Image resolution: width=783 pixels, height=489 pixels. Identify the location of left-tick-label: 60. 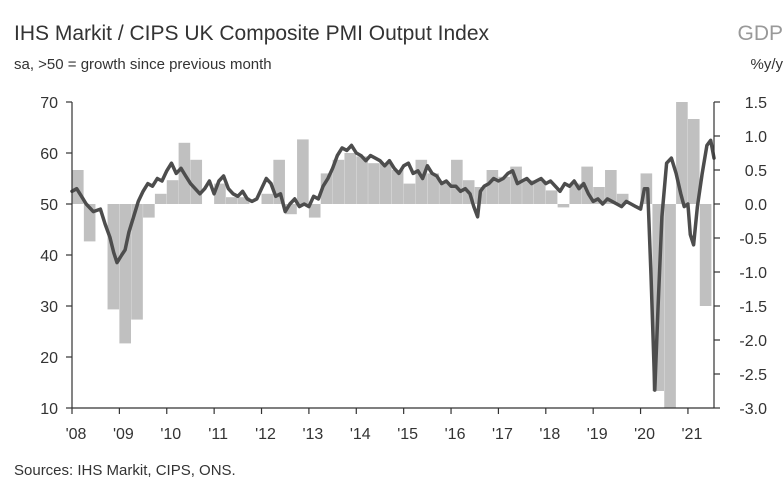
(49, 154).